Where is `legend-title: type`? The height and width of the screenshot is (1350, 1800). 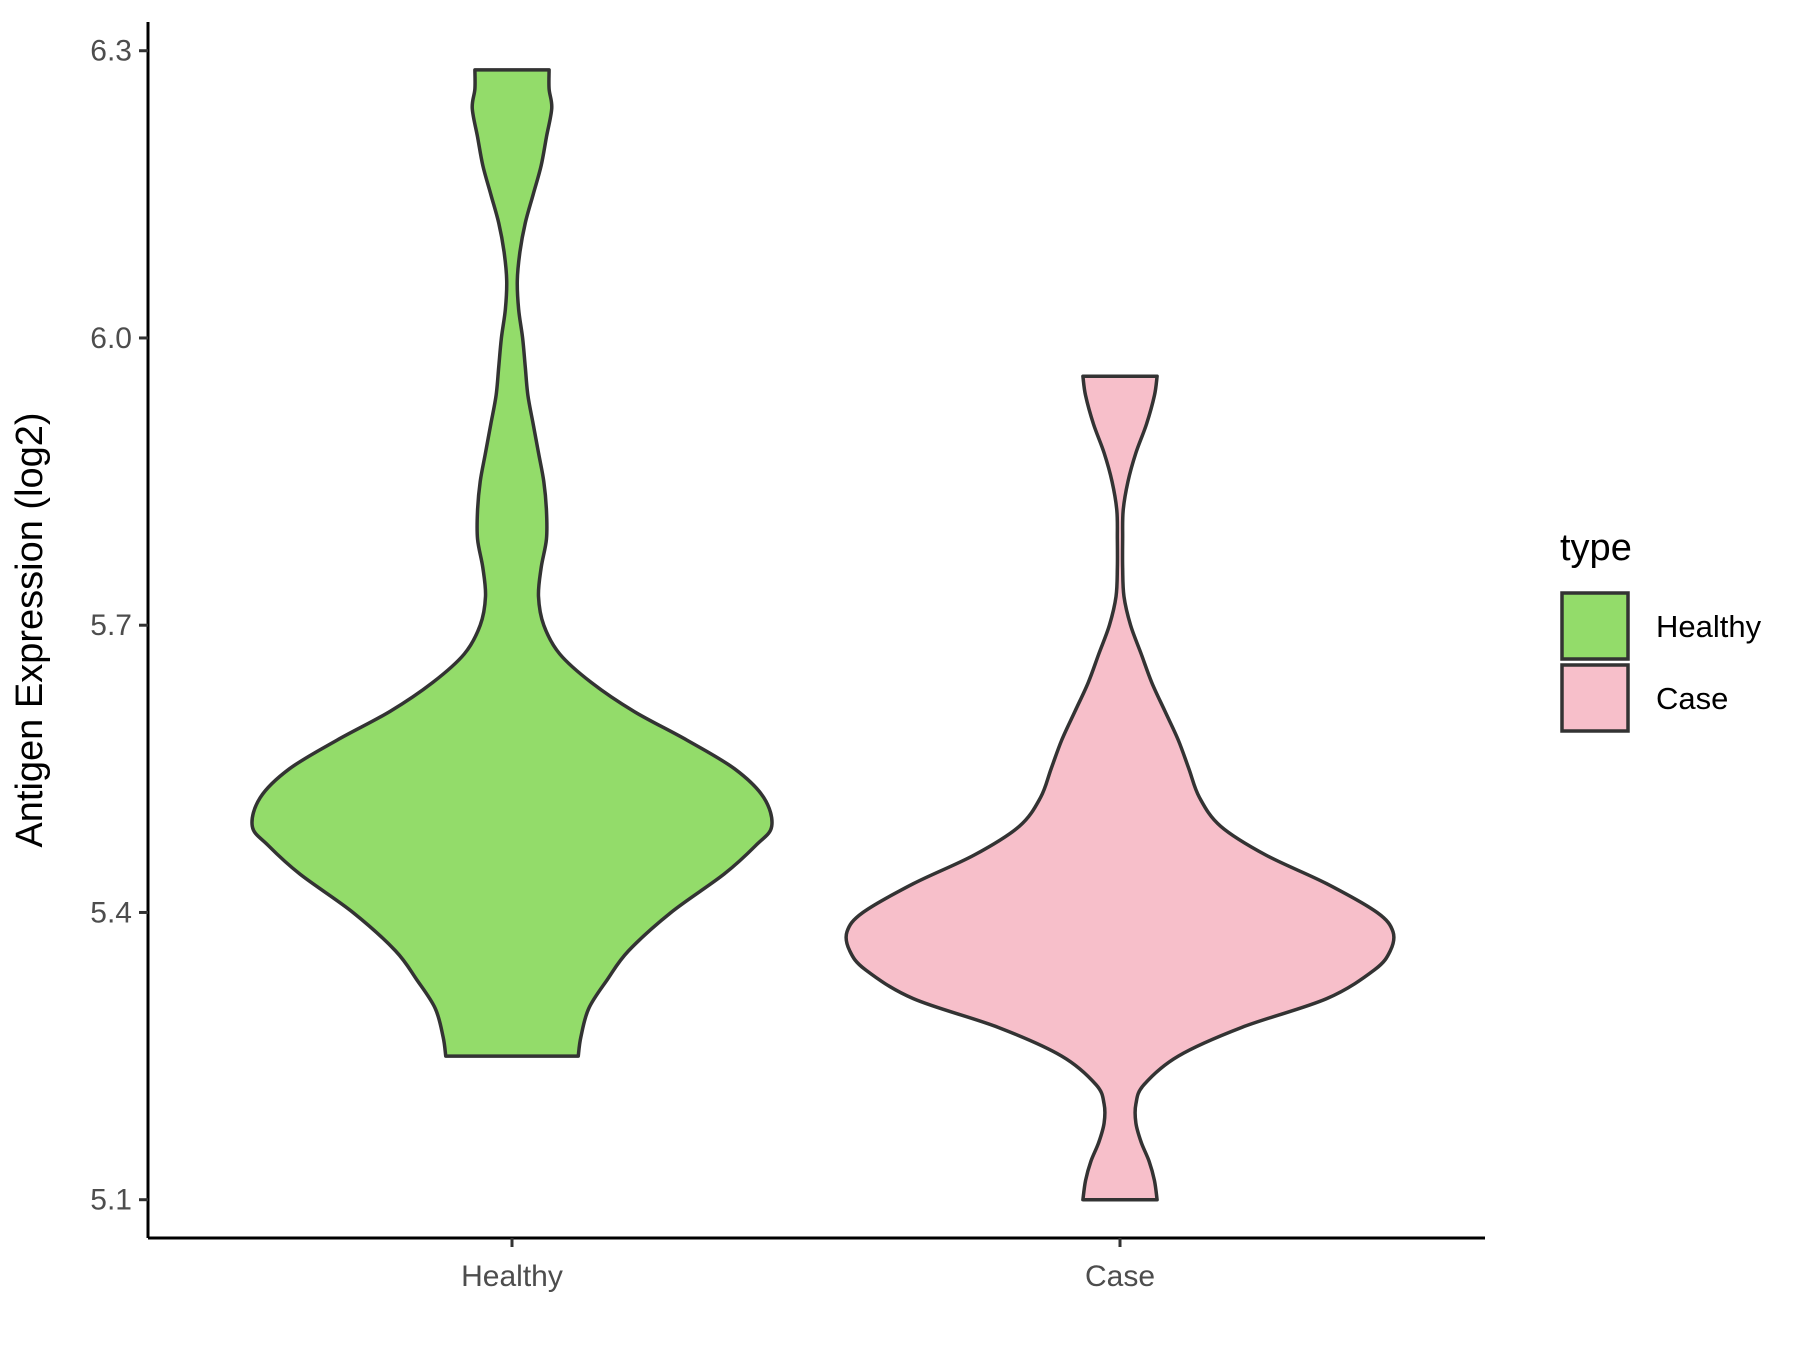
legend-title: type is located at coordinates (1596, 548).